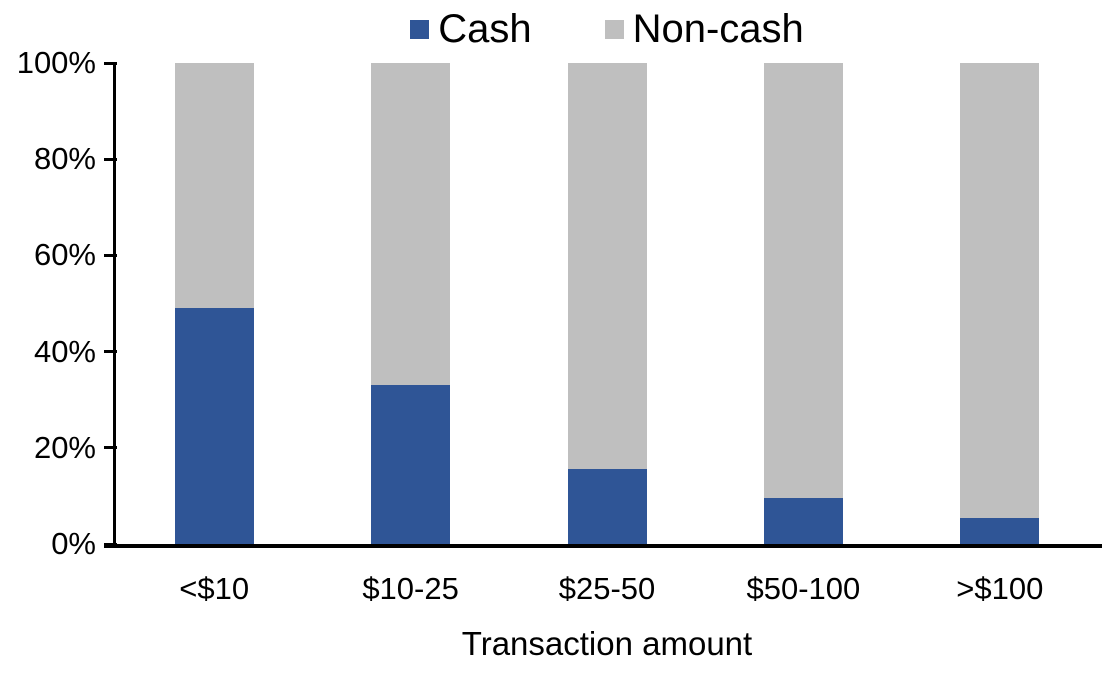 This screenshot has height=673, width=1102. Describe the element at coordinates (603, 546) in the screenshot. I see `x-axis-line` at that location.